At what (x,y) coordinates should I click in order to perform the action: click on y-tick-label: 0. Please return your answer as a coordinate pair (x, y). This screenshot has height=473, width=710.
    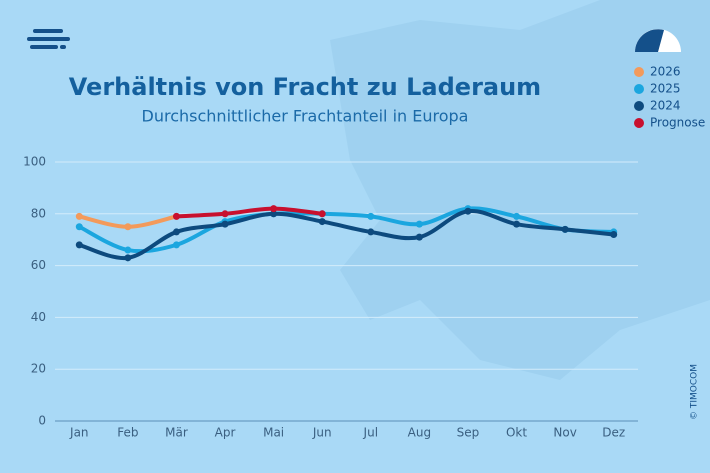
    Looking at the image, I should click on (42, 421).